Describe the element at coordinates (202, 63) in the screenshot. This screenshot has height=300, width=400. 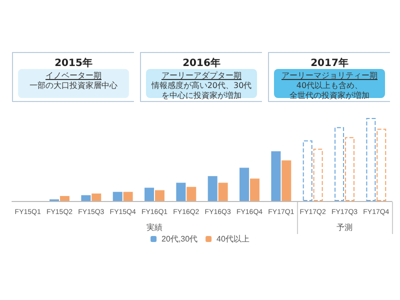
I see `text: 2016年` at that location.